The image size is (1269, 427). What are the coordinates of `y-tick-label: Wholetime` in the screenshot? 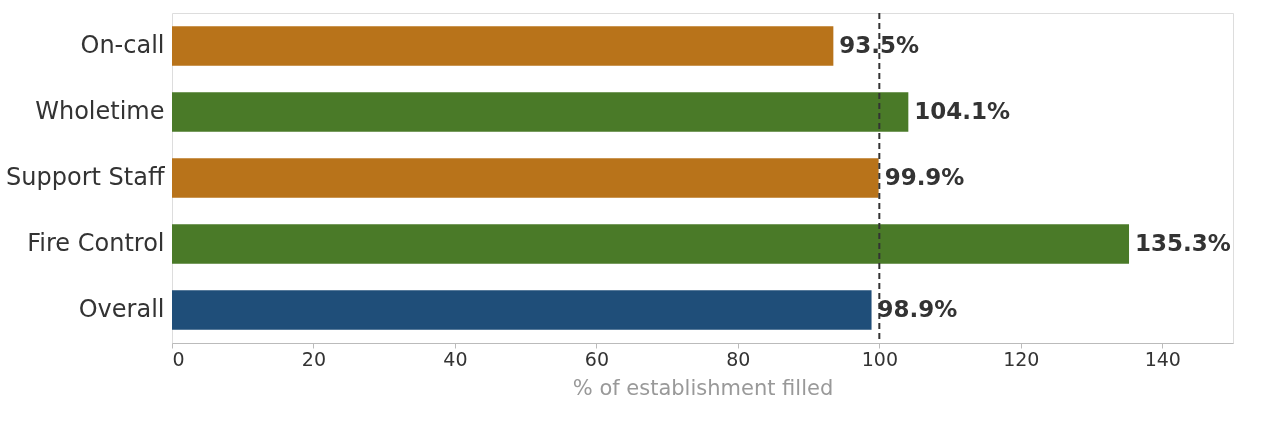 It's located at (100, 111).